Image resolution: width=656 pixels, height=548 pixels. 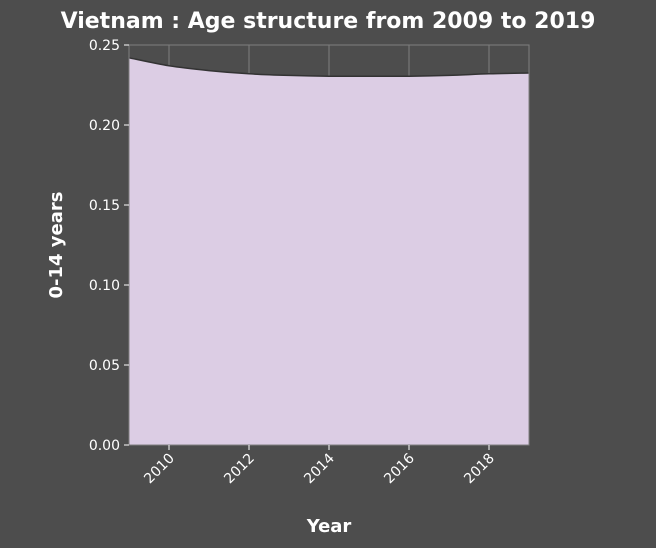 I want to click on y-tick-label: 0.10, so click(x=104, y=286).